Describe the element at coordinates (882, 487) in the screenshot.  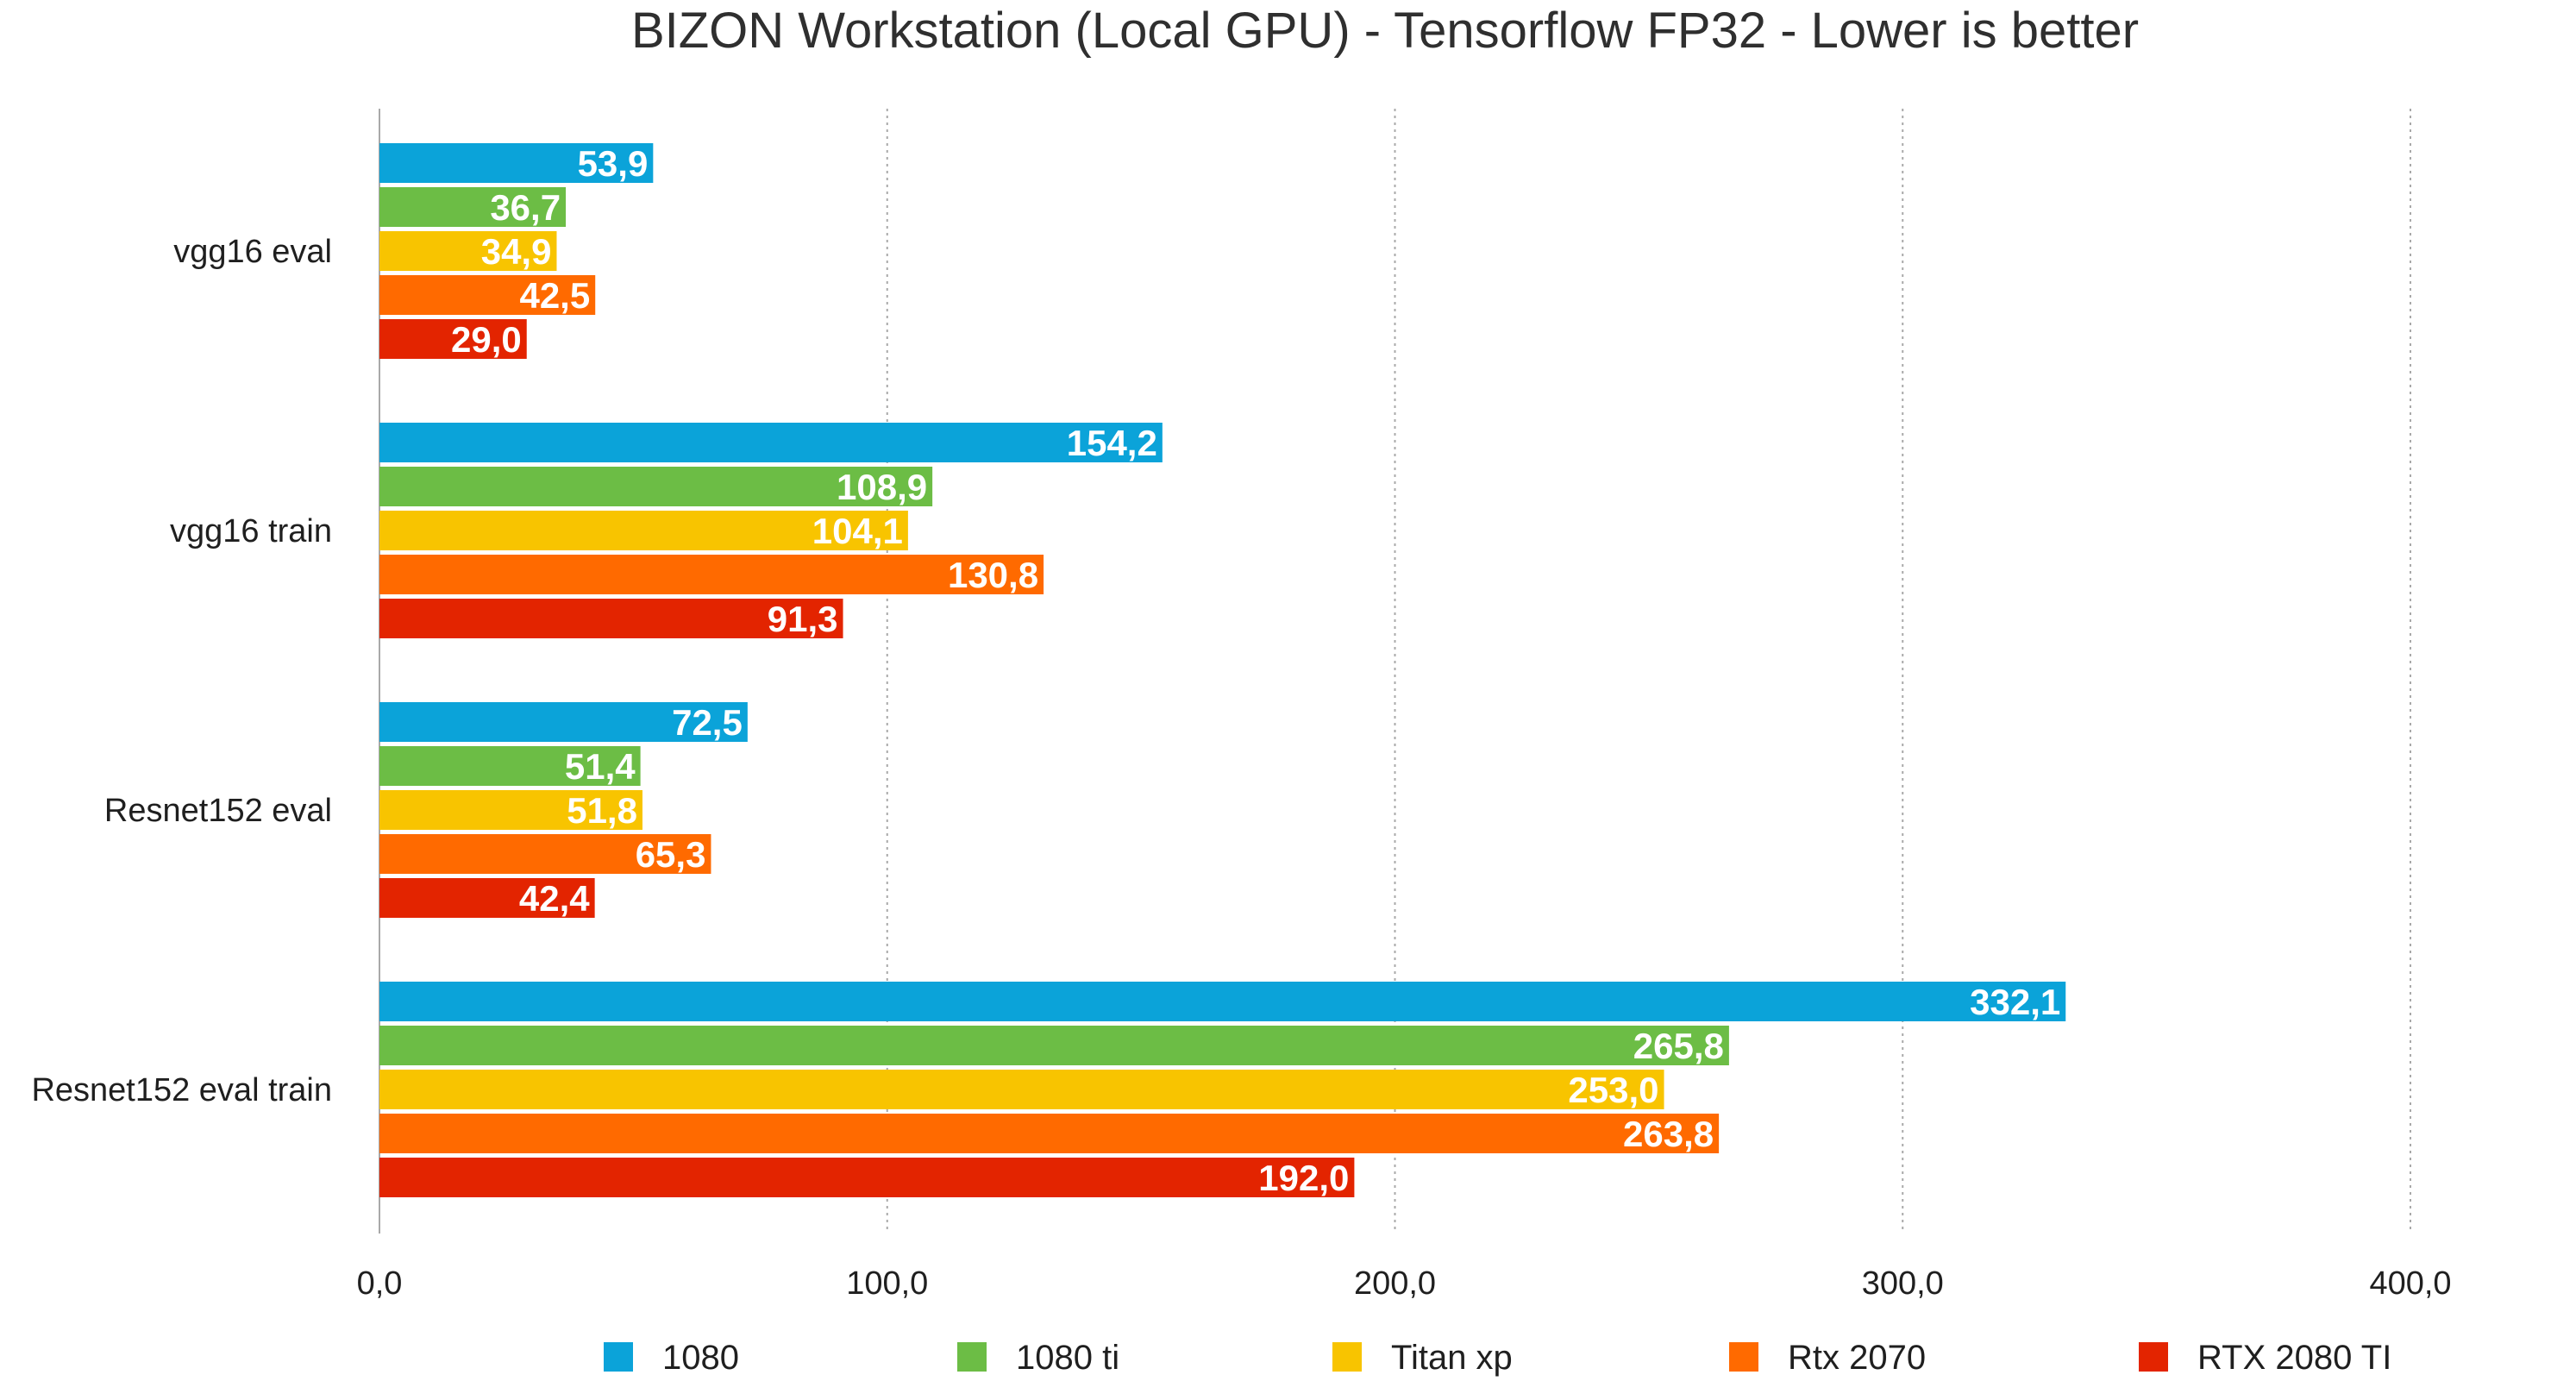
I see `bar-value-label: 108,9` at that location.